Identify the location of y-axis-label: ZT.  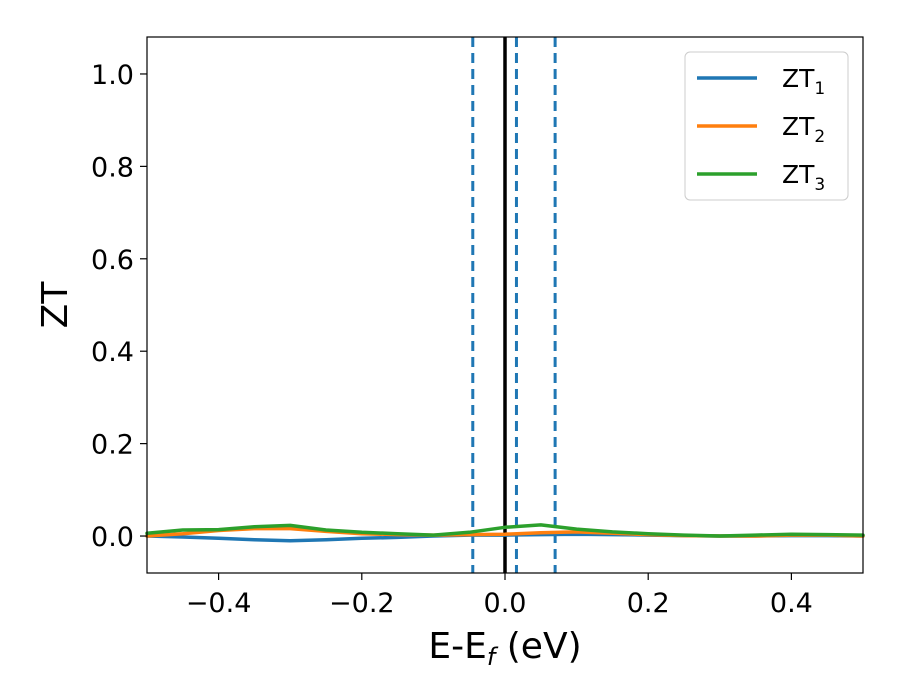
(55, 305).